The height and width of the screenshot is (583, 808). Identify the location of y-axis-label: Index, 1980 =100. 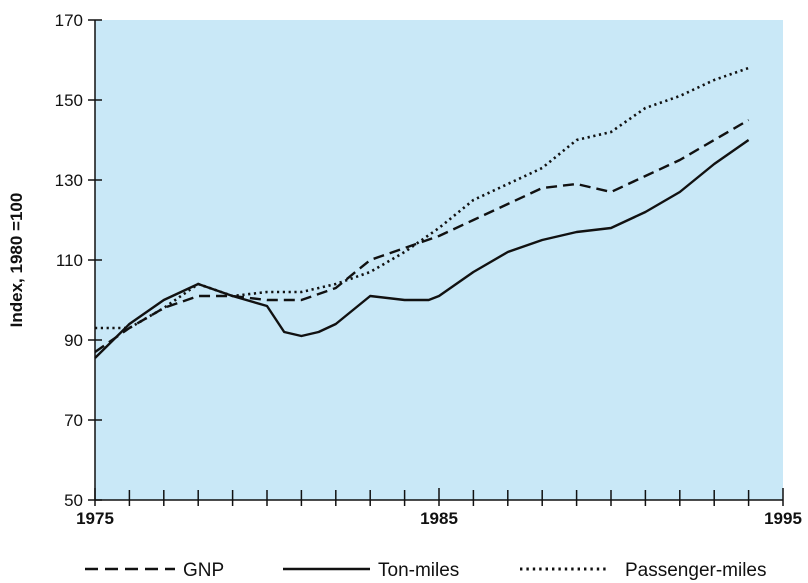
(16, 260).